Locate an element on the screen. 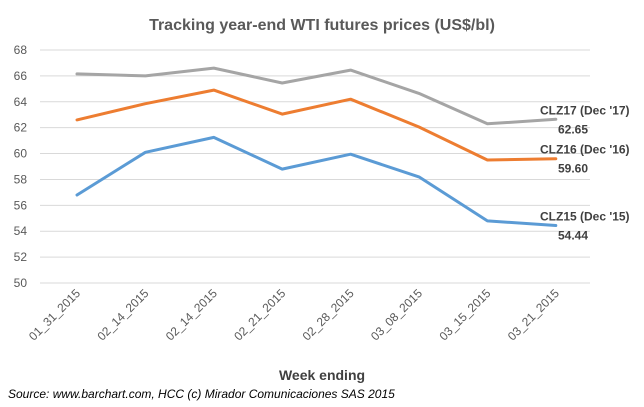 This screenshot has width=644, height=407. y-tick-label: 50 is located at coordinates (21, 283).